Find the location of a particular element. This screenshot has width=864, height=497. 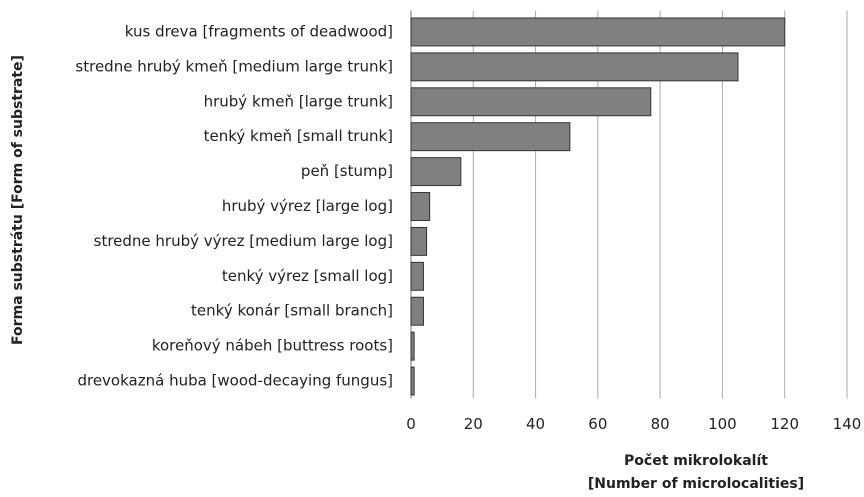

y-axis-title: Forma substrátu [Form of substrate] is located at coordinates (18, 200).